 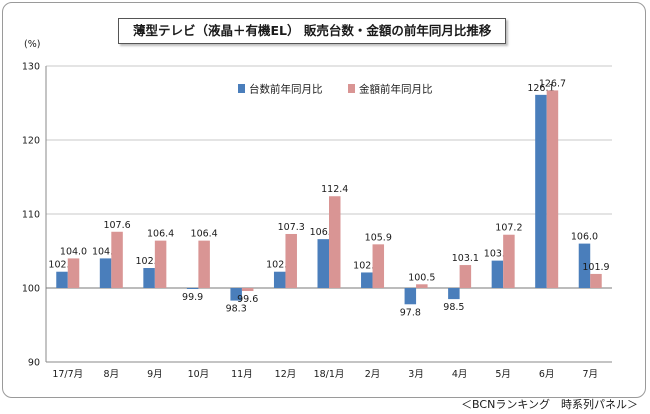 I want to click on x-category-label: 3月, so click(x=416, y=374).